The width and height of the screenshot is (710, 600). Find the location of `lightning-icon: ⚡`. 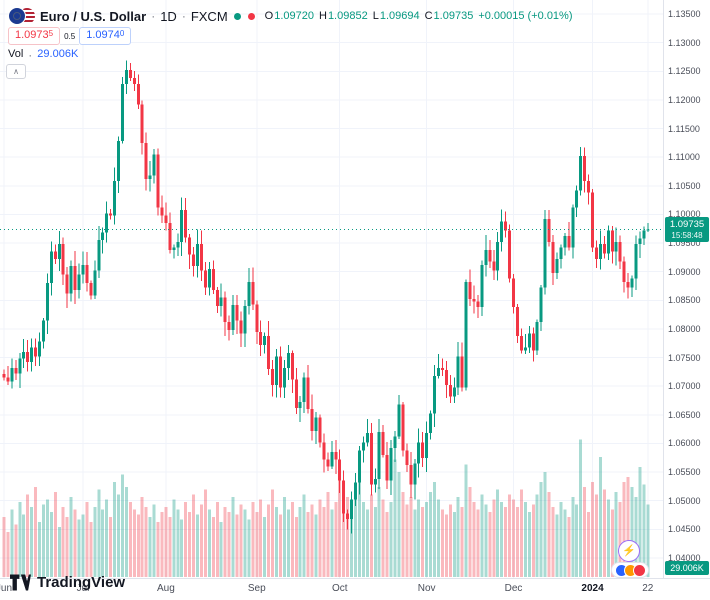

lightning-icon: ⚡ is located at coordinates (629, 551).